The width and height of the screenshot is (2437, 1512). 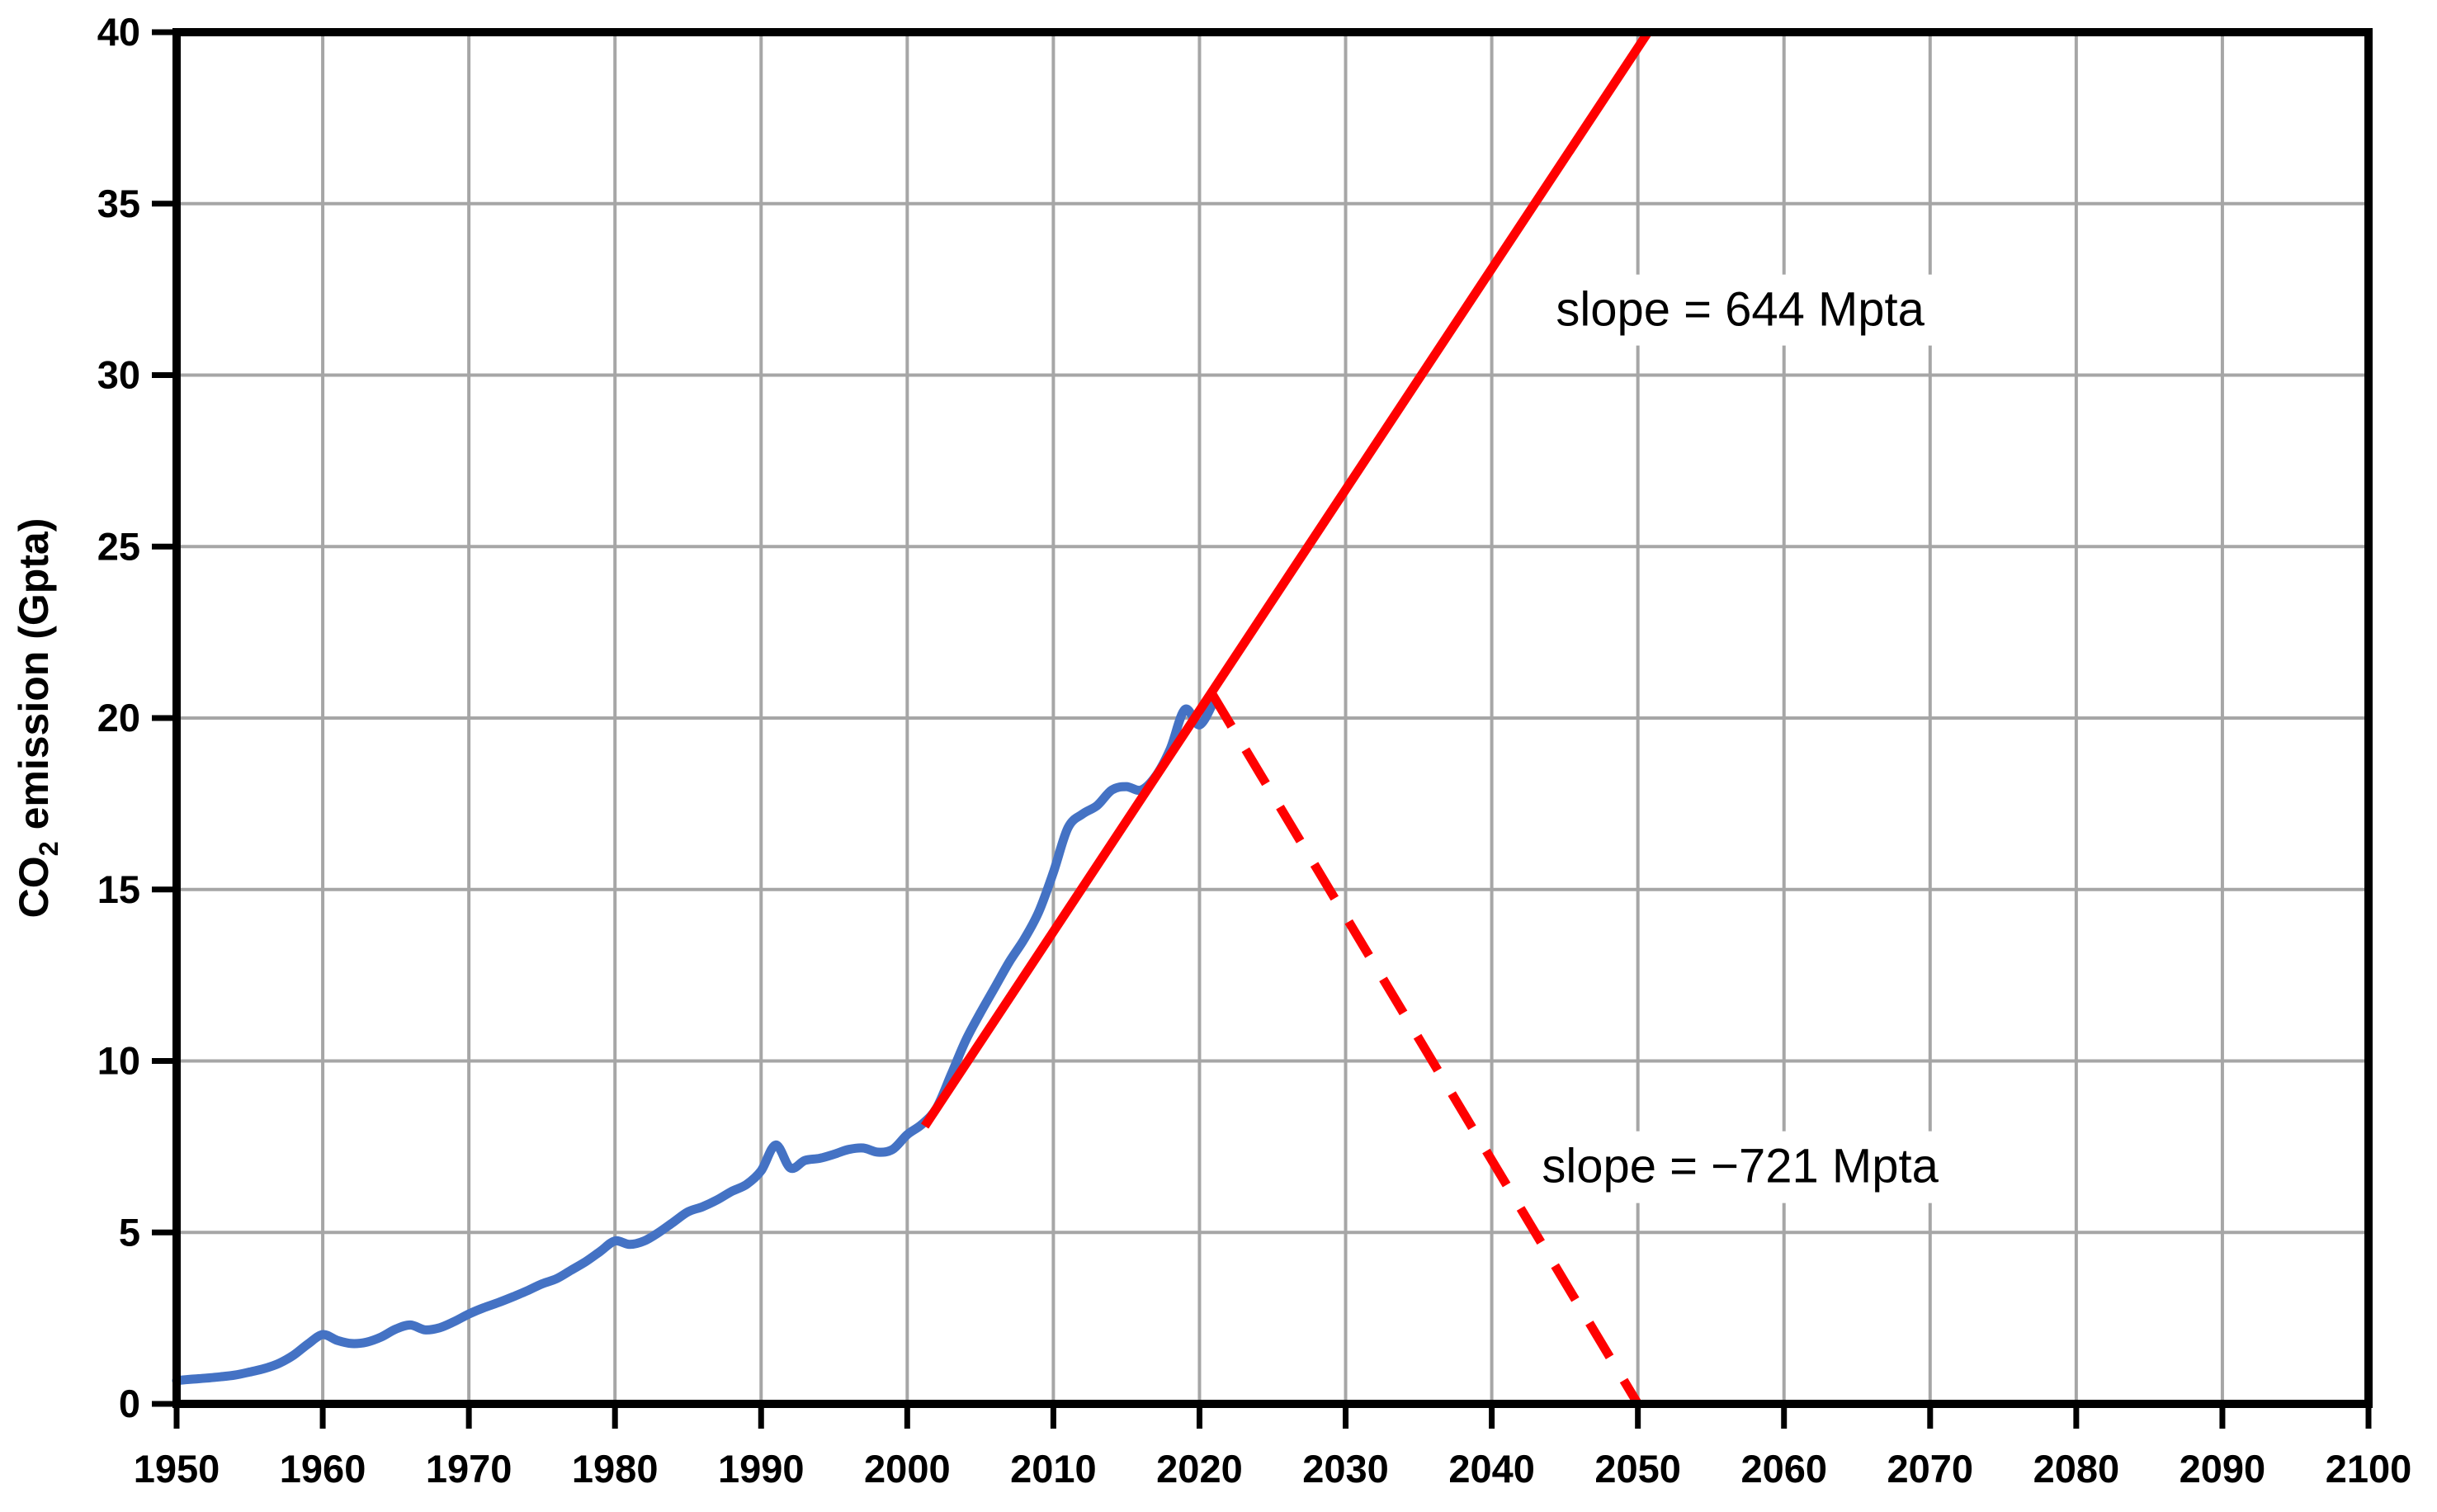 I want to click on y-tick-label: 15, so click(x=118, y=889).